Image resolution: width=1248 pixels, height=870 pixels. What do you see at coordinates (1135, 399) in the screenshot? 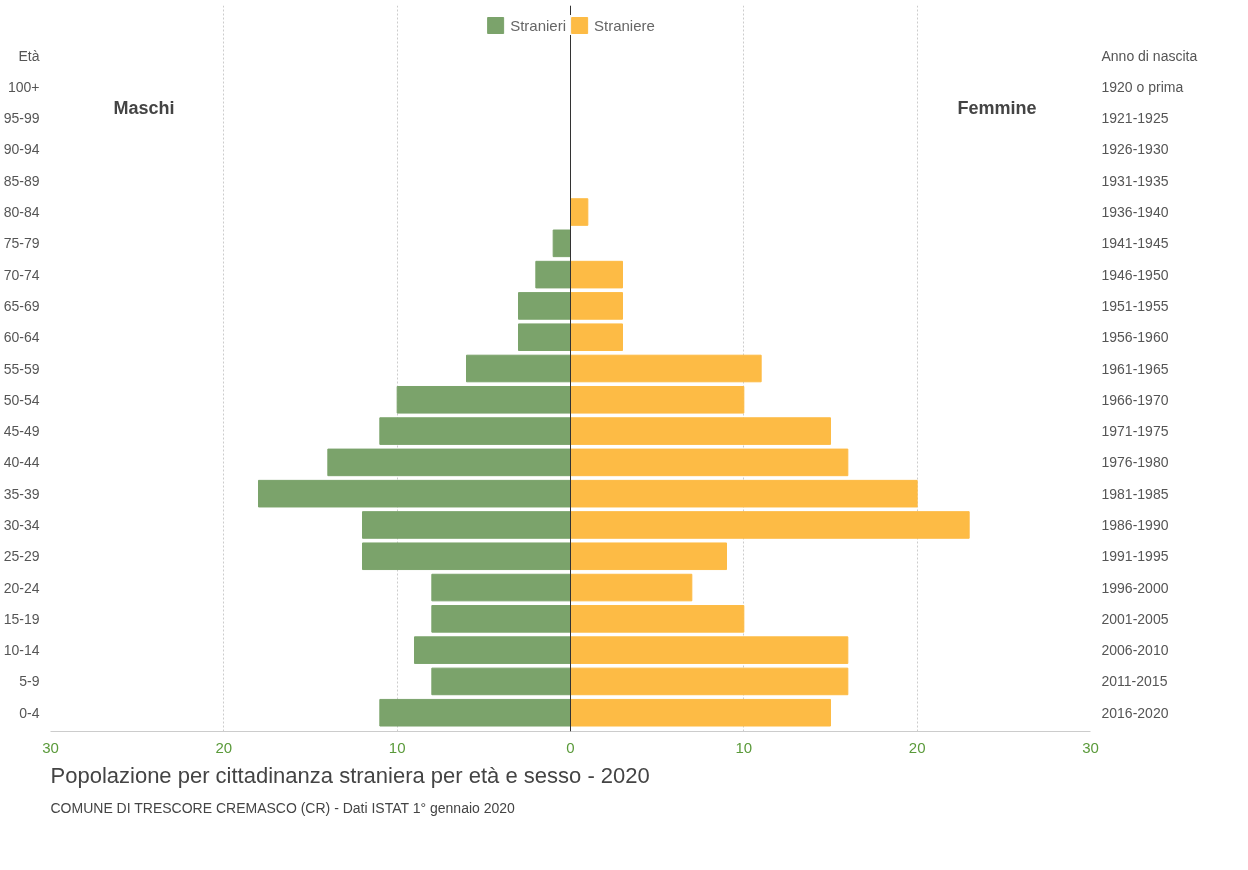
I see `y2-tick-label: 1966-1970` at bounding box center [1135, 399].